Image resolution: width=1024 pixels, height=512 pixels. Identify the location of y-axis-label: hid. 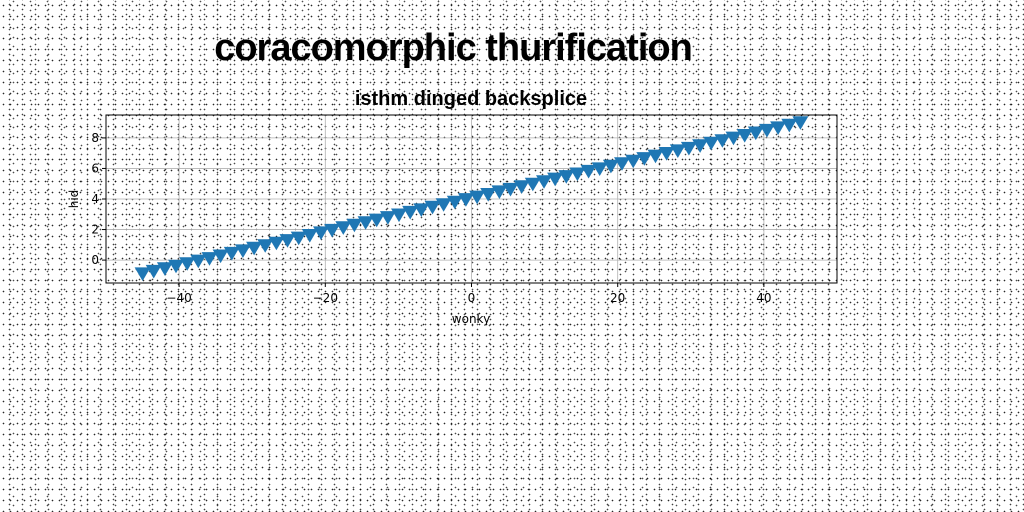
(74, 199).